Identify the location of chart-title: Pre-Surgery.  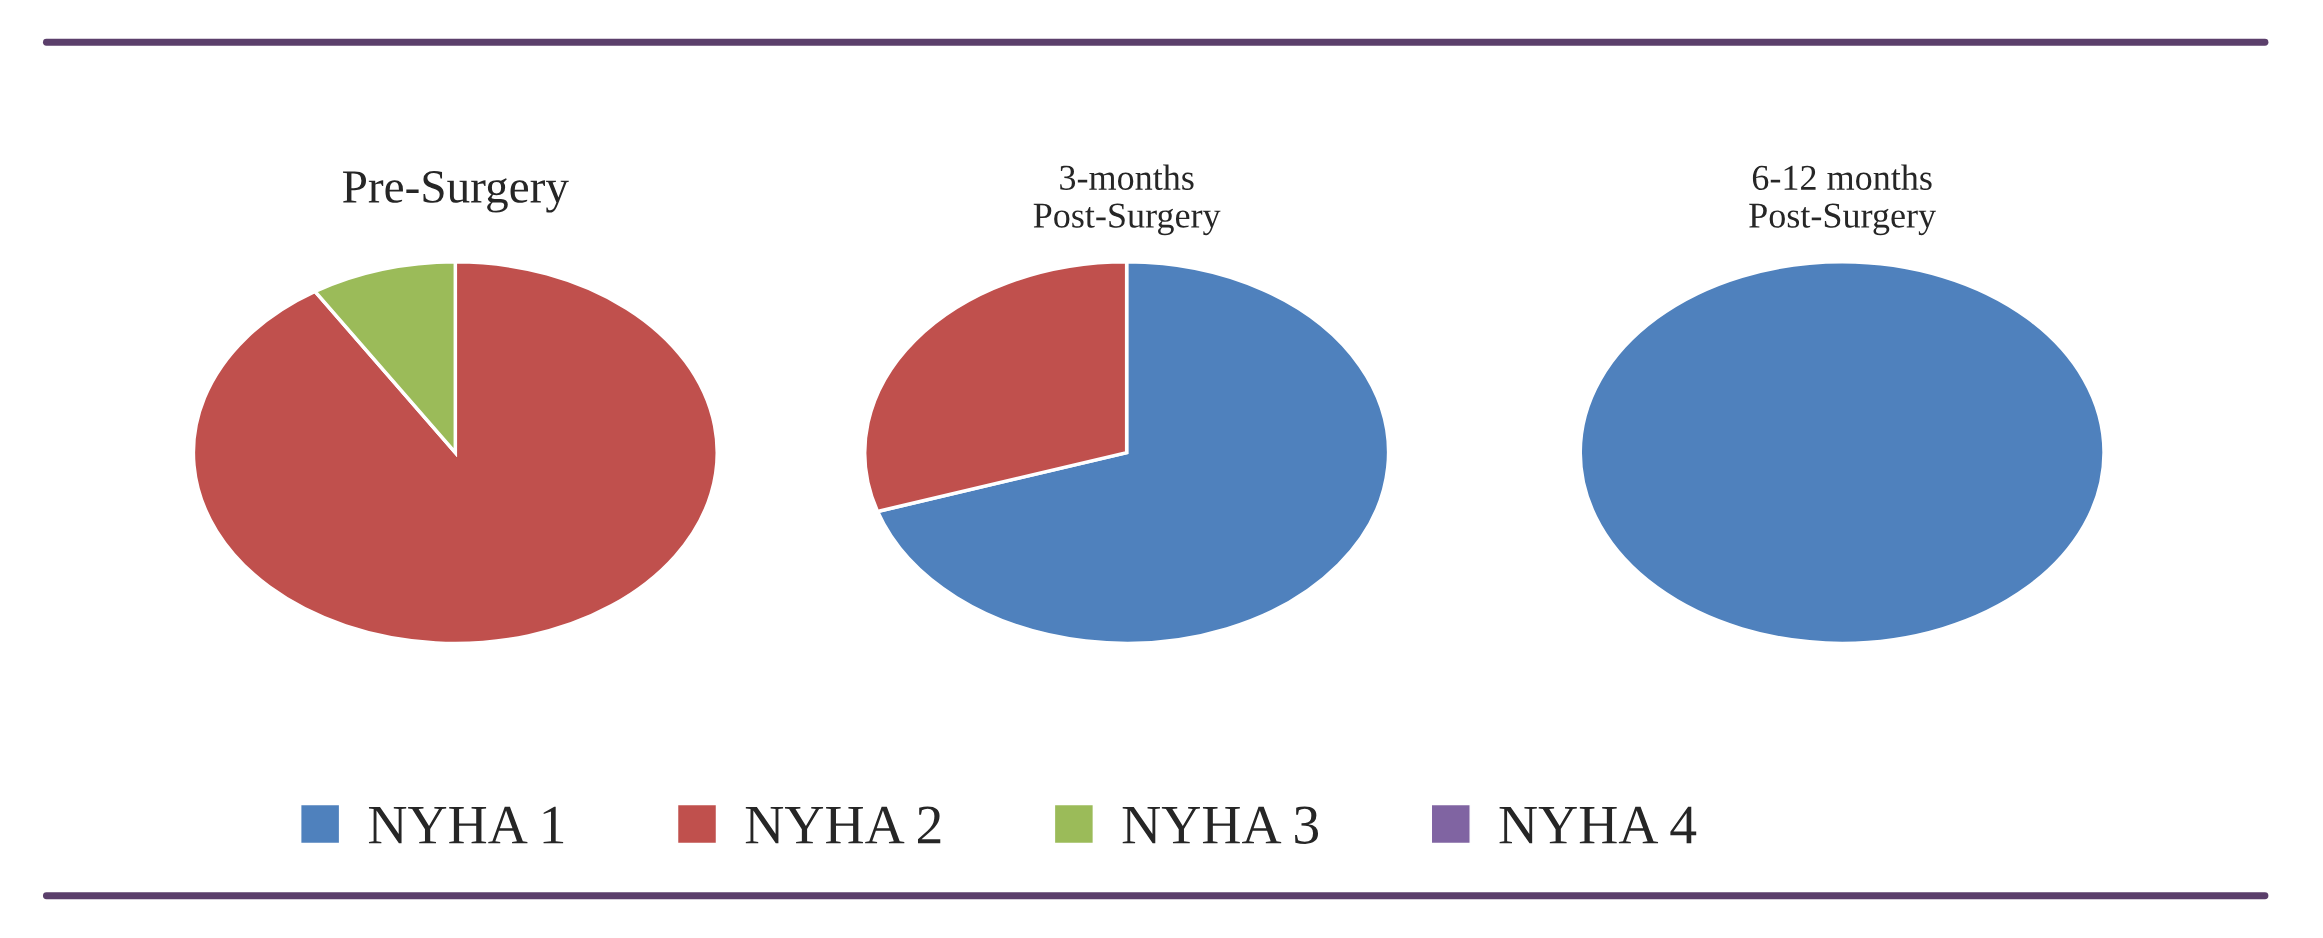
(455, 192).